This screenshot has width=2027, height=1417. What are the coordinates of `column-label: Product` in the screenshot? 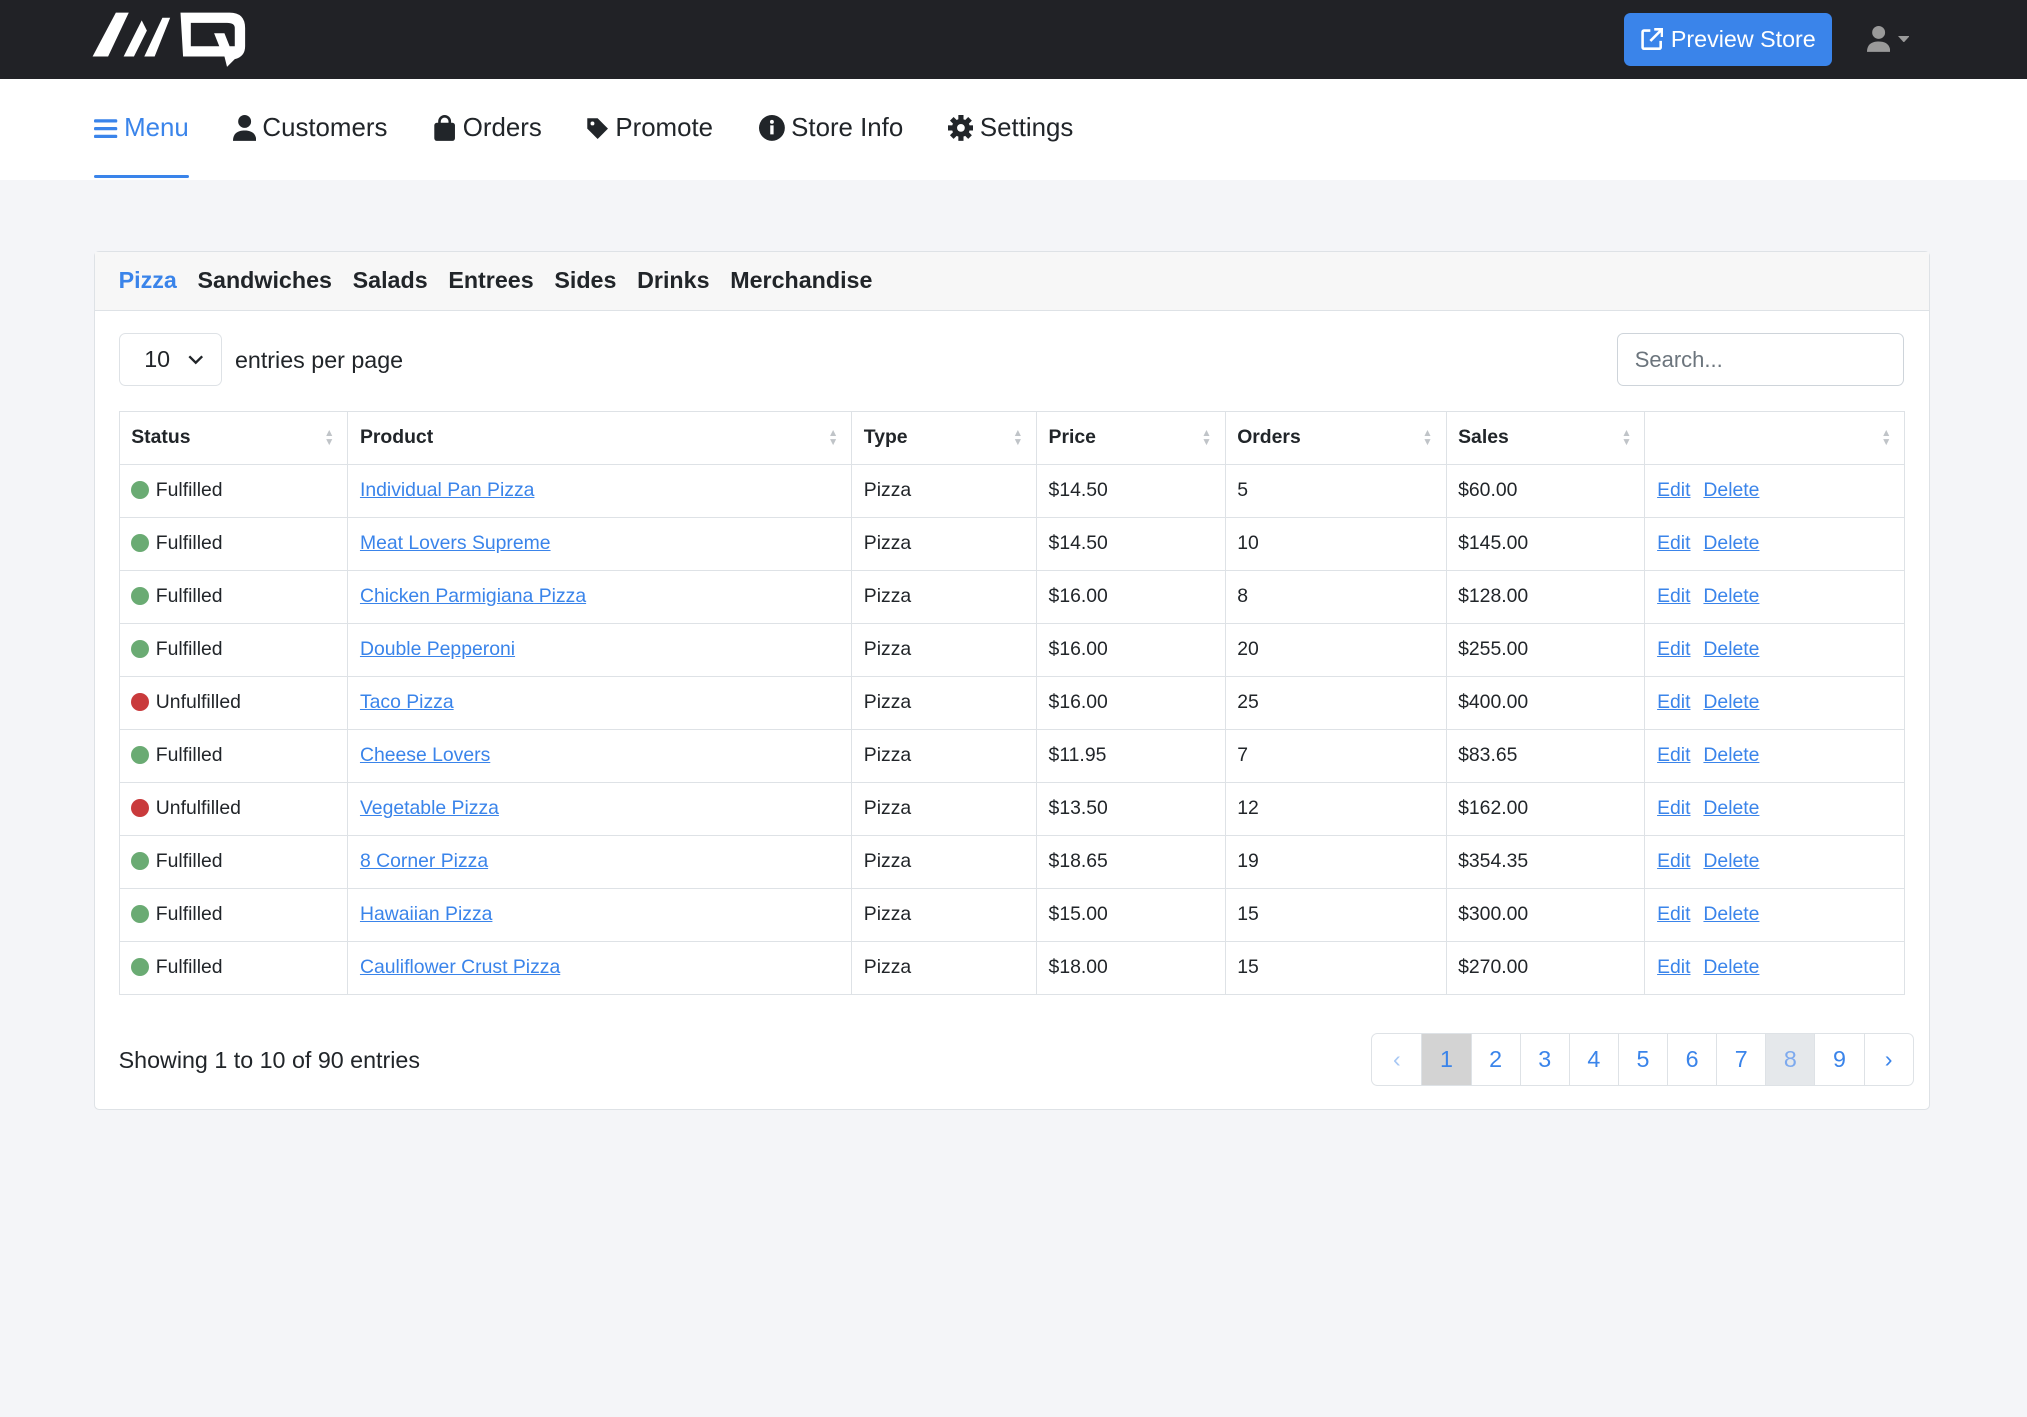 It's located at (396, 437).